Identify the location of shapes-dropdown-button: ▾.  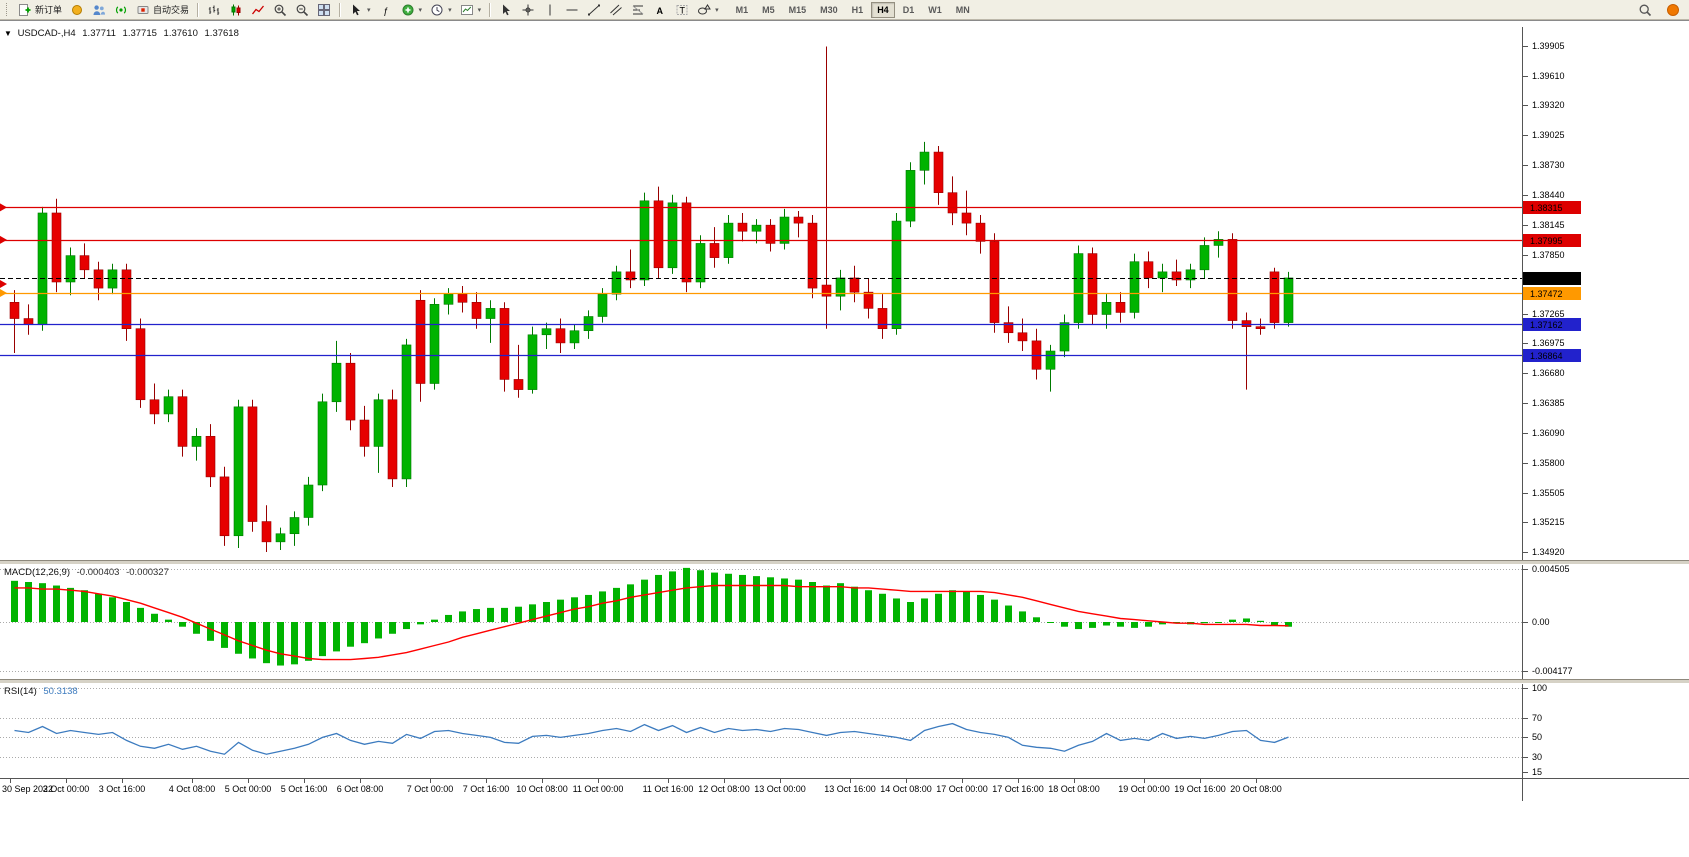
(708, 9).